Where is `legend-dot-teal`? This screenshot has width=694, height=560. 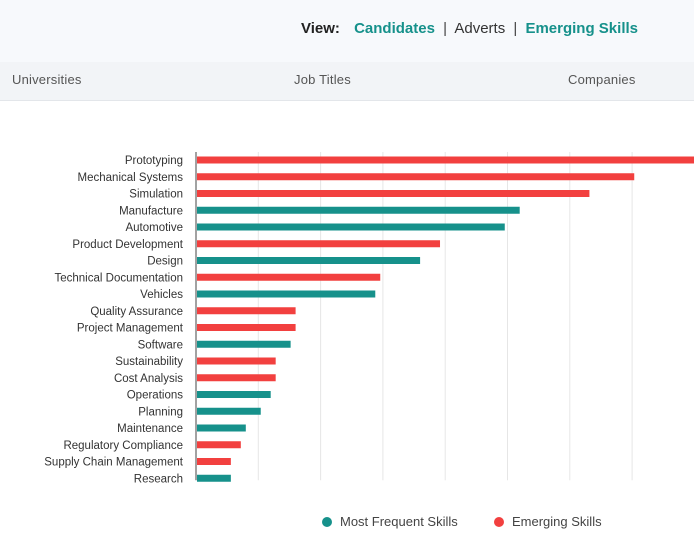
legend-dot-teal is located at coordinates (327, 521).